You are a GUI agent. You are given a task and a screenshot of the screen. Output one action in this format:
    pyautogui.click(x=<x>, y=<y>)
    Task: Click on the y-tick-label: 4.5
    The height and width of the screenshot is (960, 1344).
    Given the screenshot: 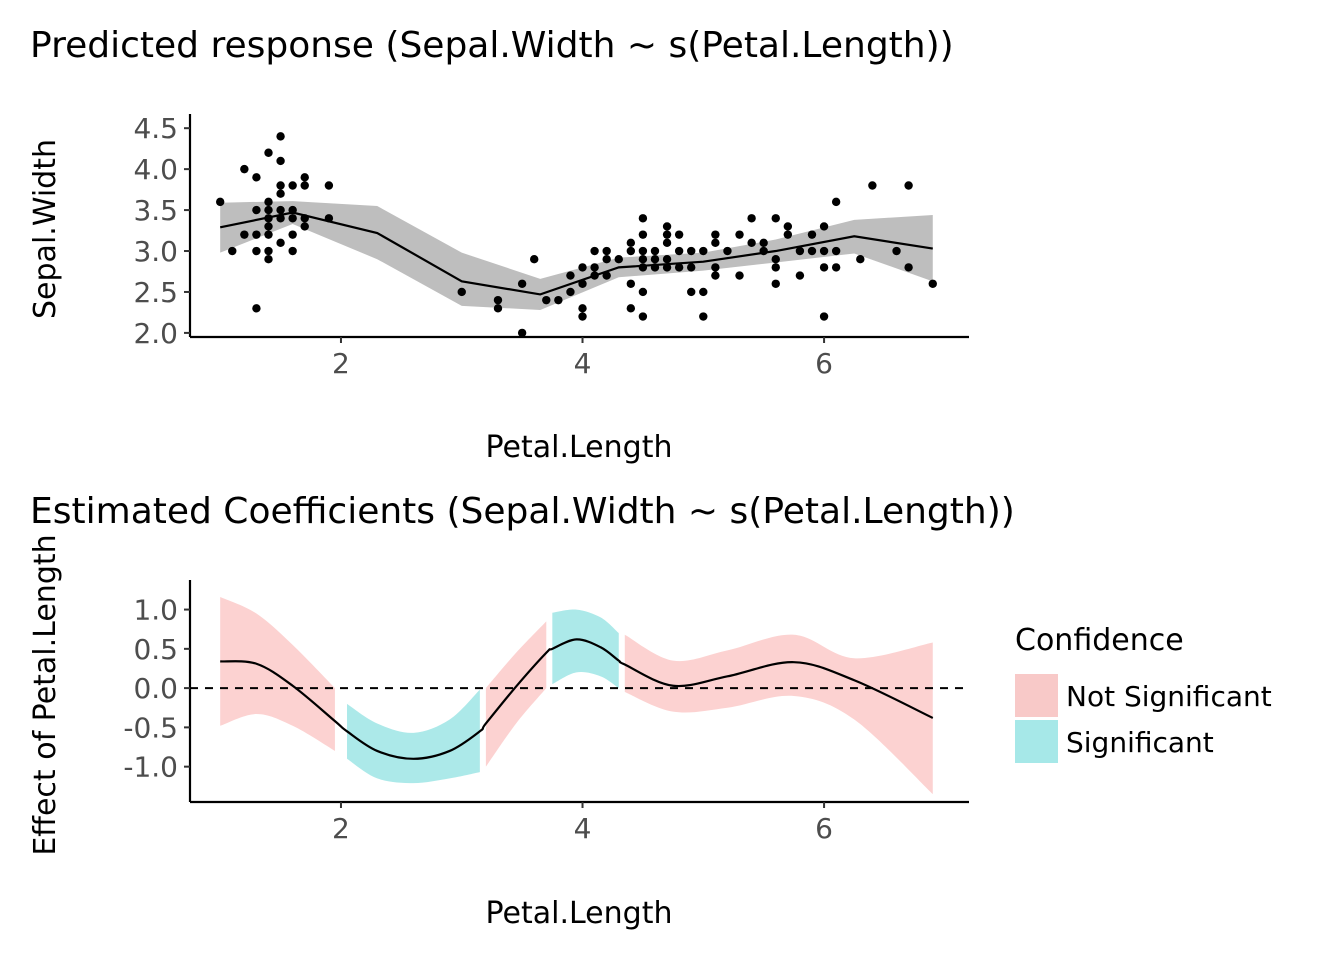 What is the action you would take?
    pyautogui.click(x=155, y=128)
    